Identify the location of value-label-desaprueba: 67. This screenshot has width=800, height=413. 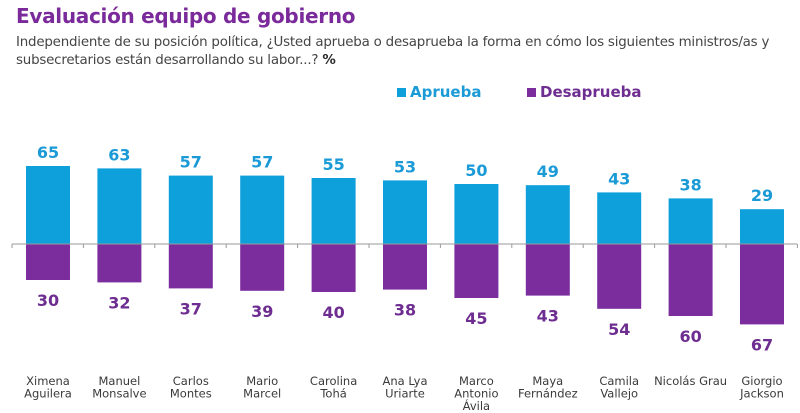
(762, 344).